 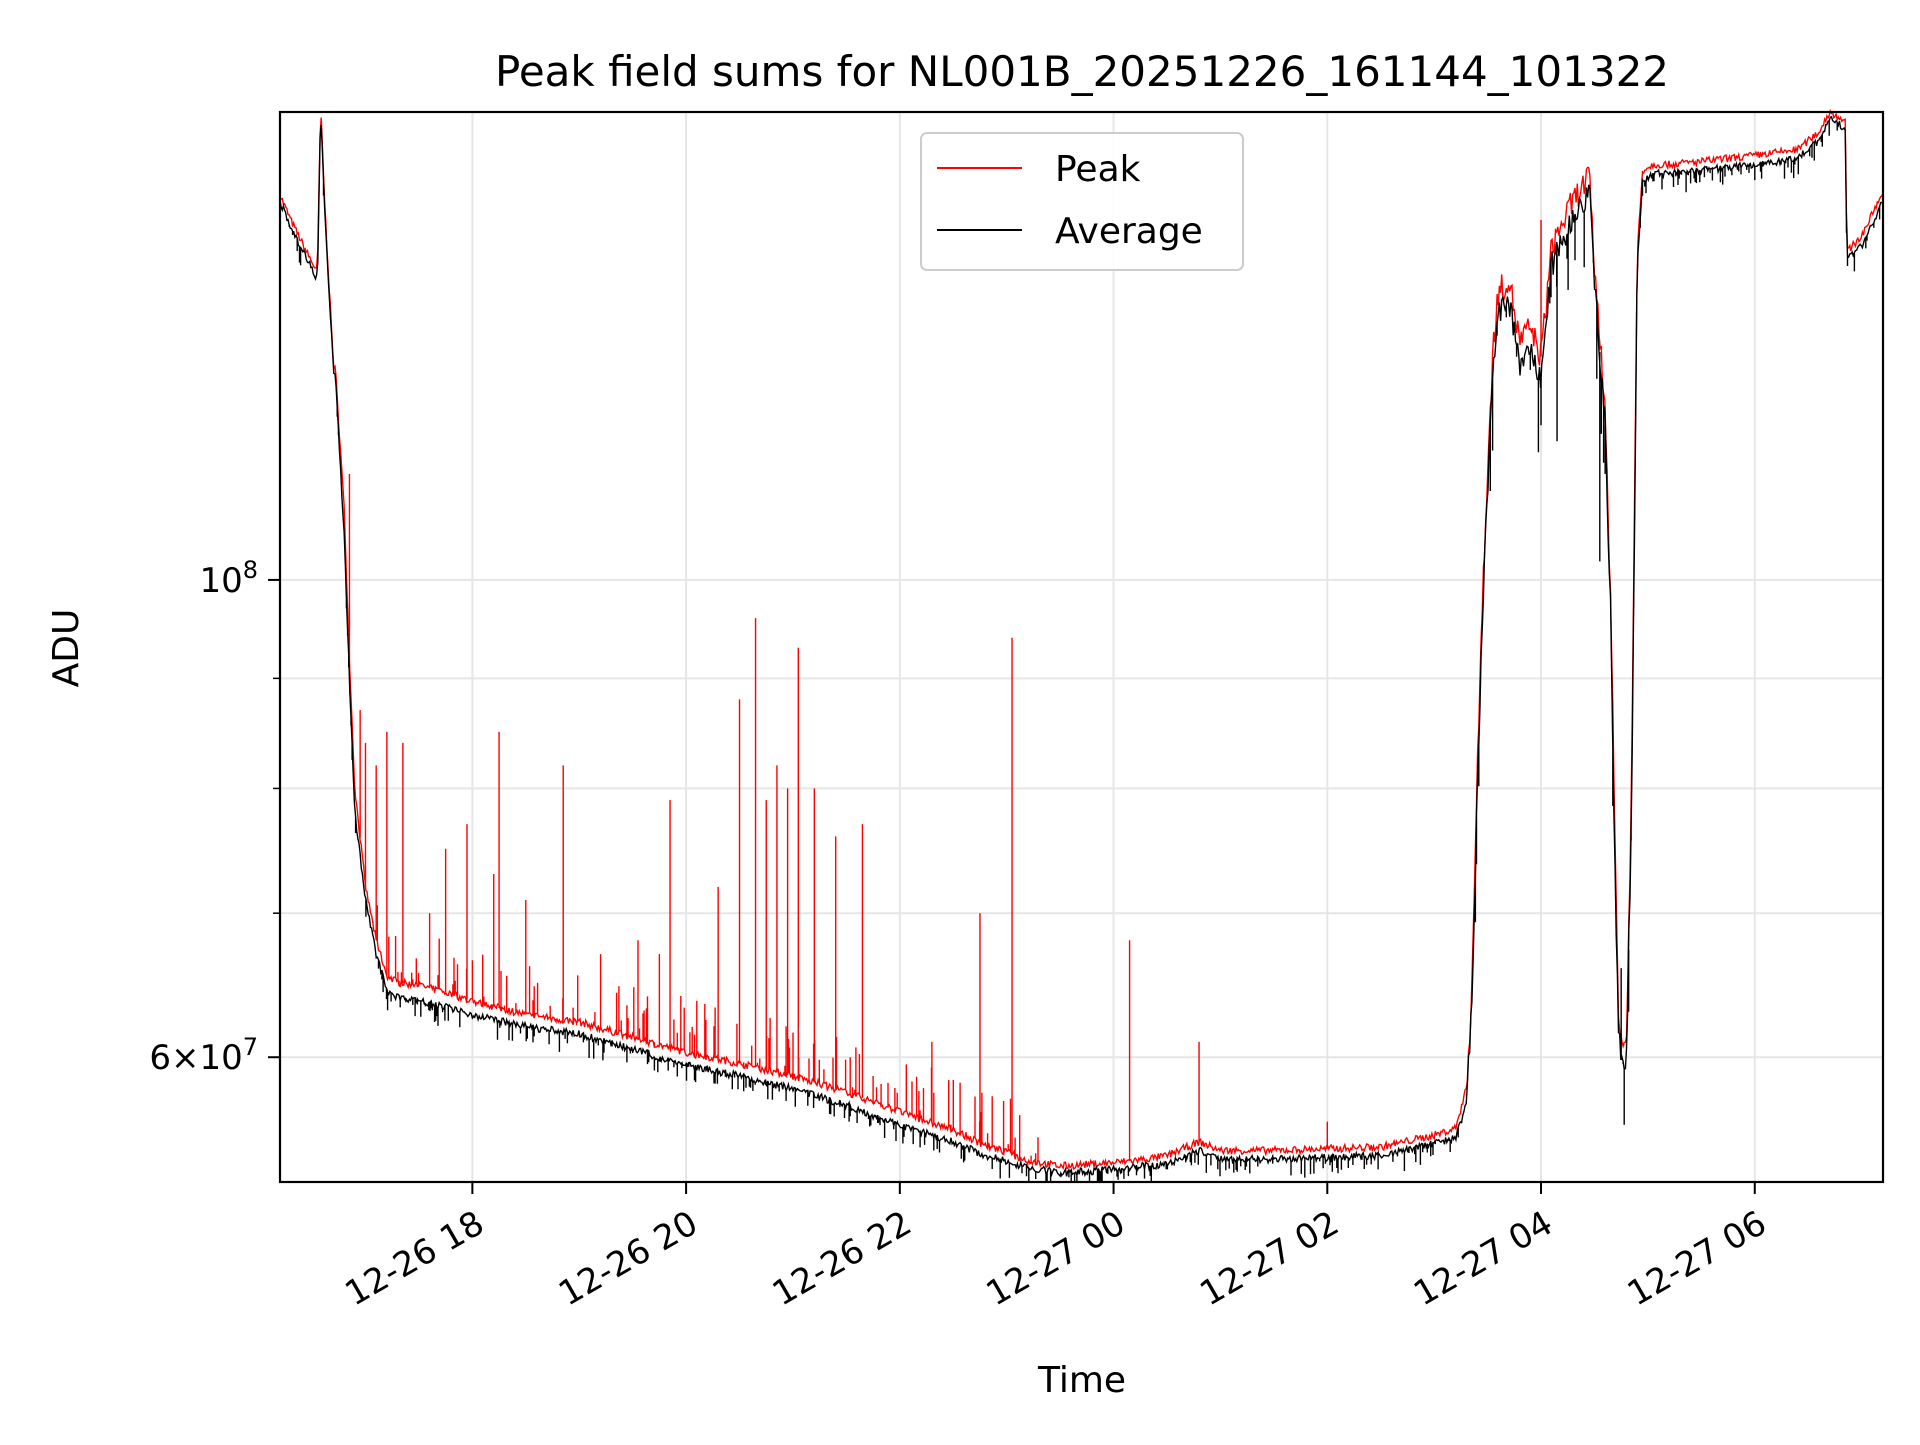 What do you see at coordinates (1098, 169) in the screenshot?
I see `legend-label-peak: Peak` at bounding box center [1098, 169].